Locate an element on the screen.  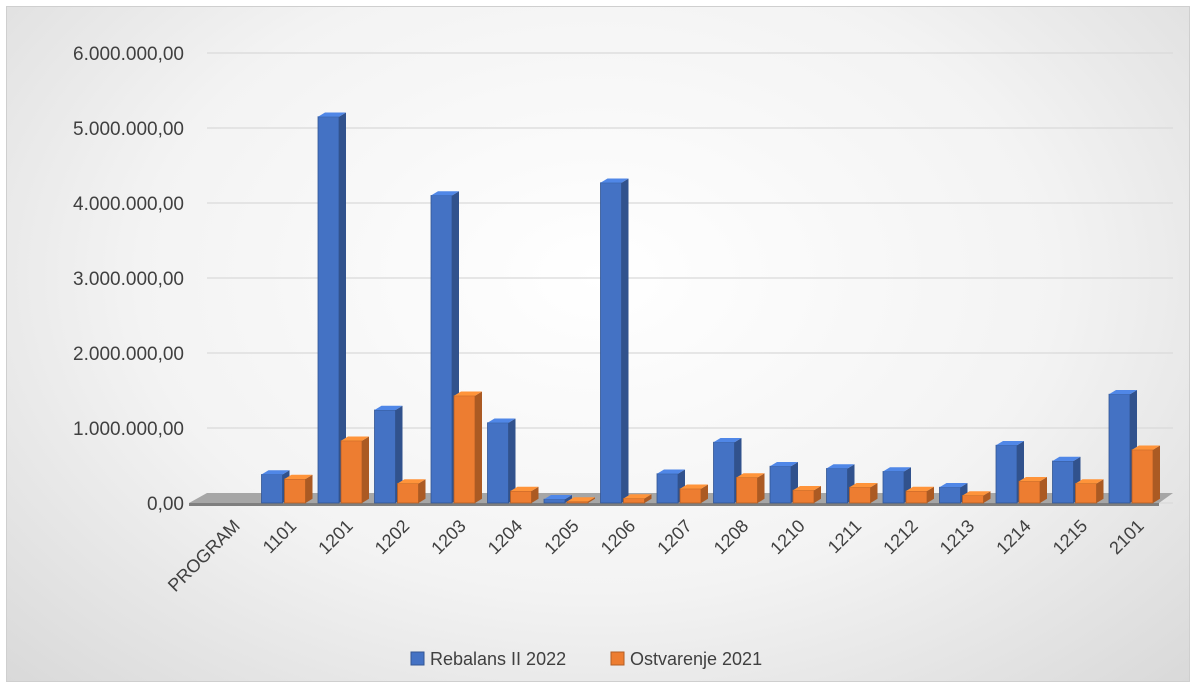
x-category-label: 1208 is located at coordinates (731, 537).